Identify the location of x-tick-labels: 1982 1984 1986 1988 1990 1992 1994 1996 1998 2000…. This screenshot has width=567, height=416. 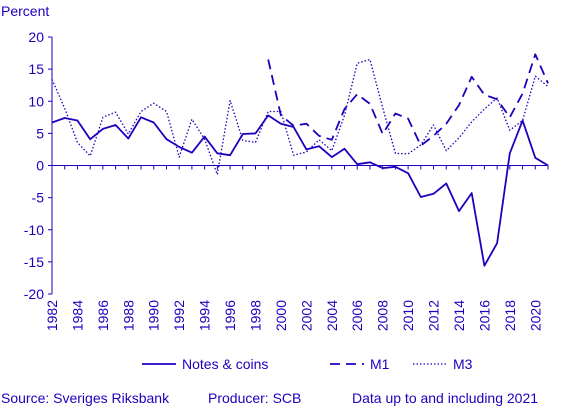
(293, 315).